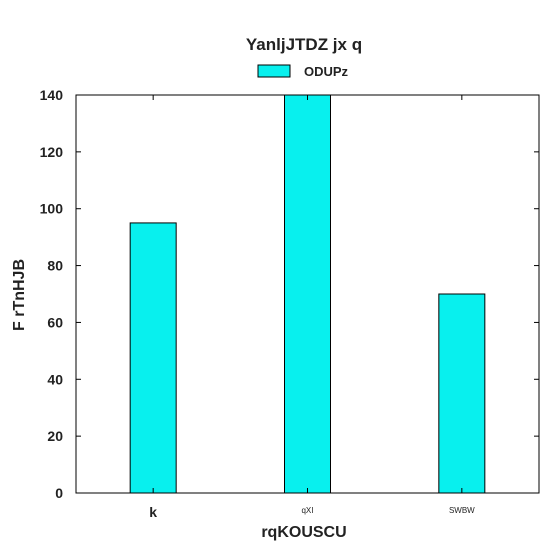 The height and width of the screenshot is (553, 553). What do you see at coordinates (52, 95) in the screenshot?
I see `y-tick-label: 140` at bounding box center [52, 95].